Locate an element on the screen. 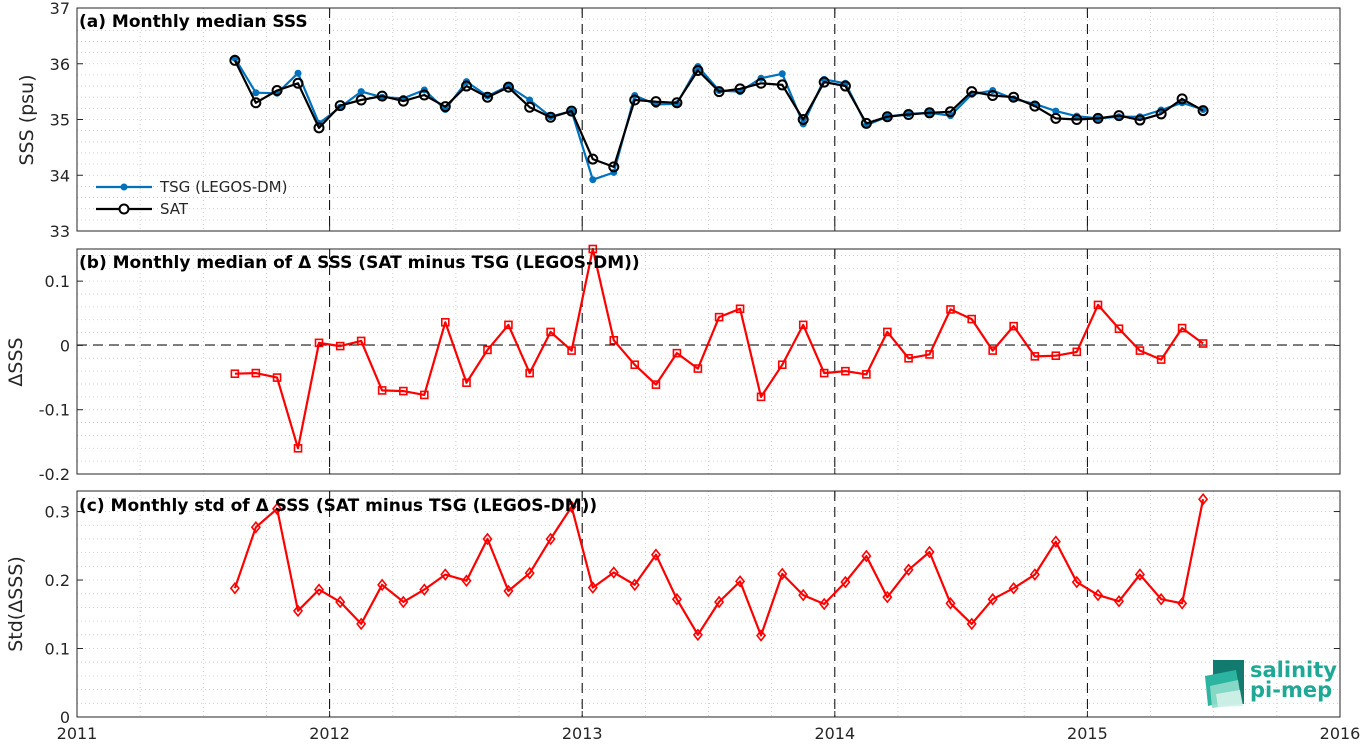 This screenshot has width=1364, height=745. x-tick-label: 2016 is located at coordinates (1340, 733).